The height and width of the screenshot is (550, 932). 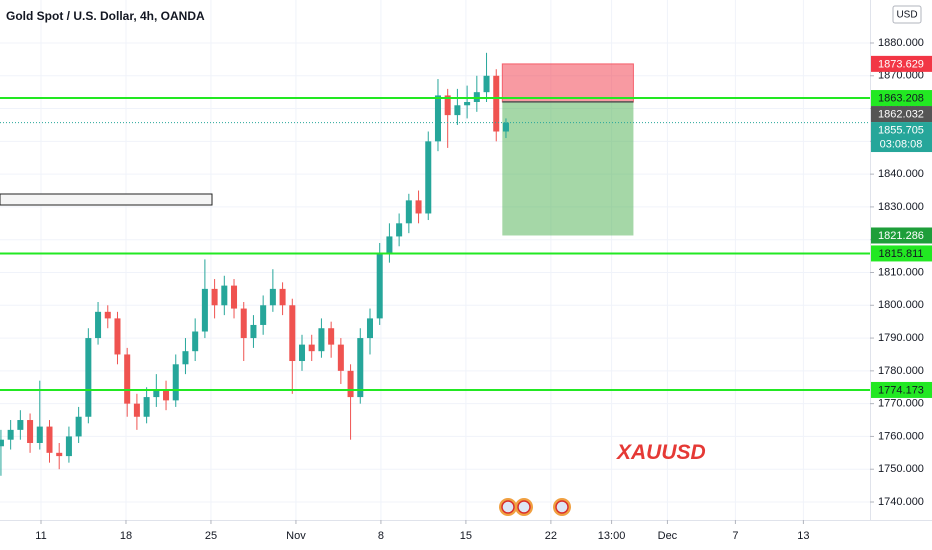 I want to click on x-tick-label: 8, so click(x=381, y=536).